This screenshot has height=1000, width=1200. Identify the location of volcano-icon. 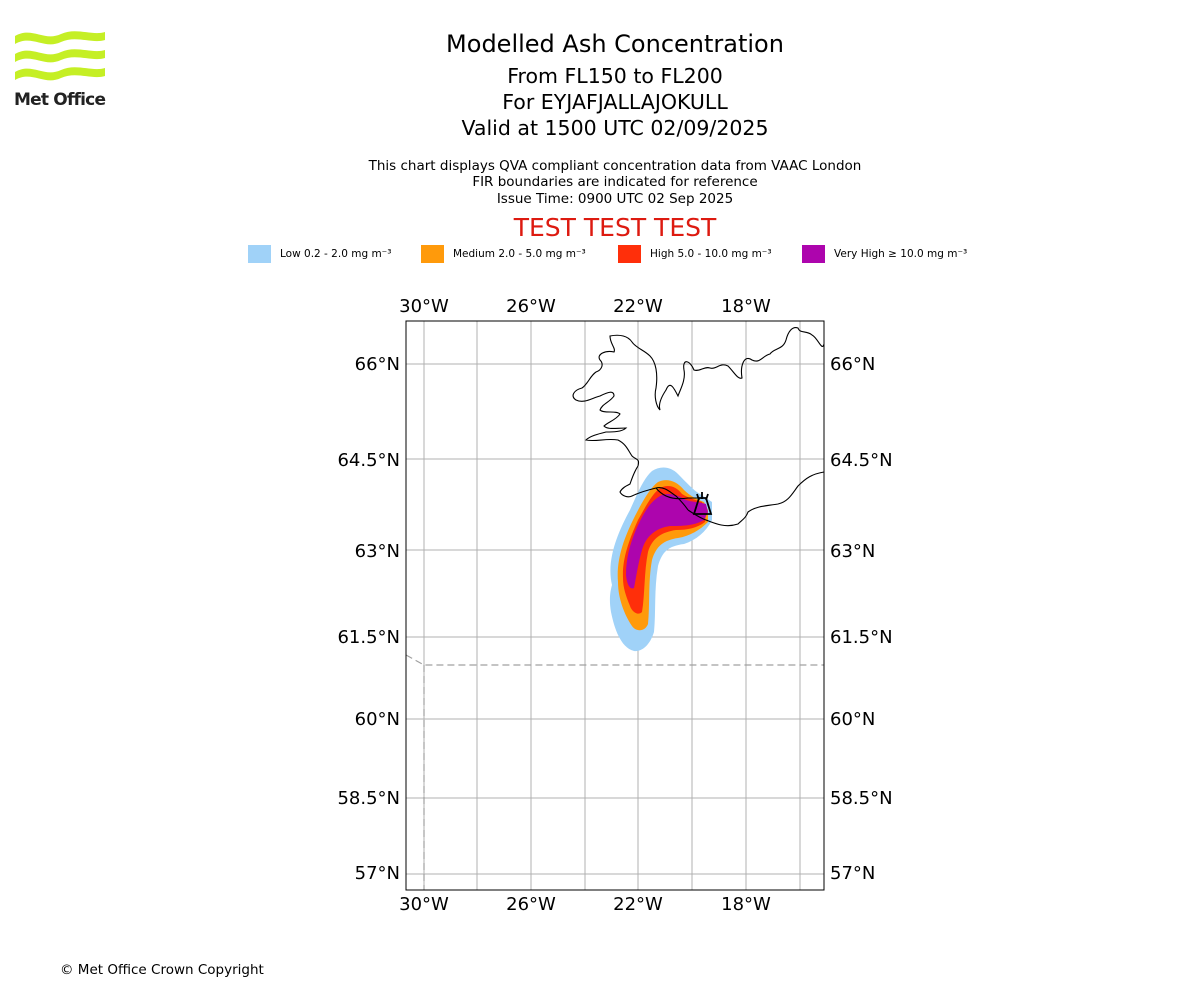
(702, 503).